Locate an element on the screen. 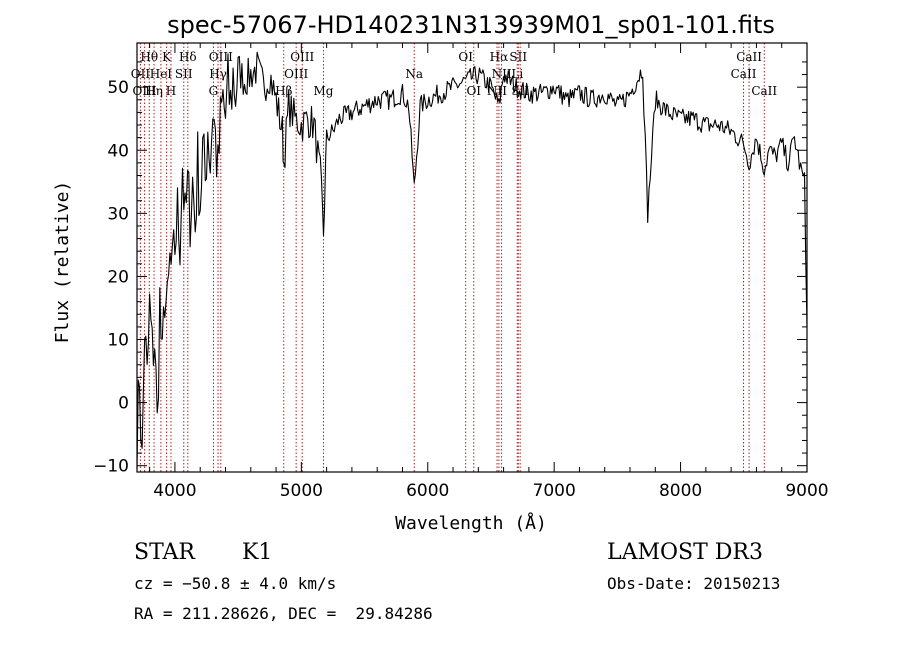  y-tick-label: 10 is located at coordinates (118, 341).